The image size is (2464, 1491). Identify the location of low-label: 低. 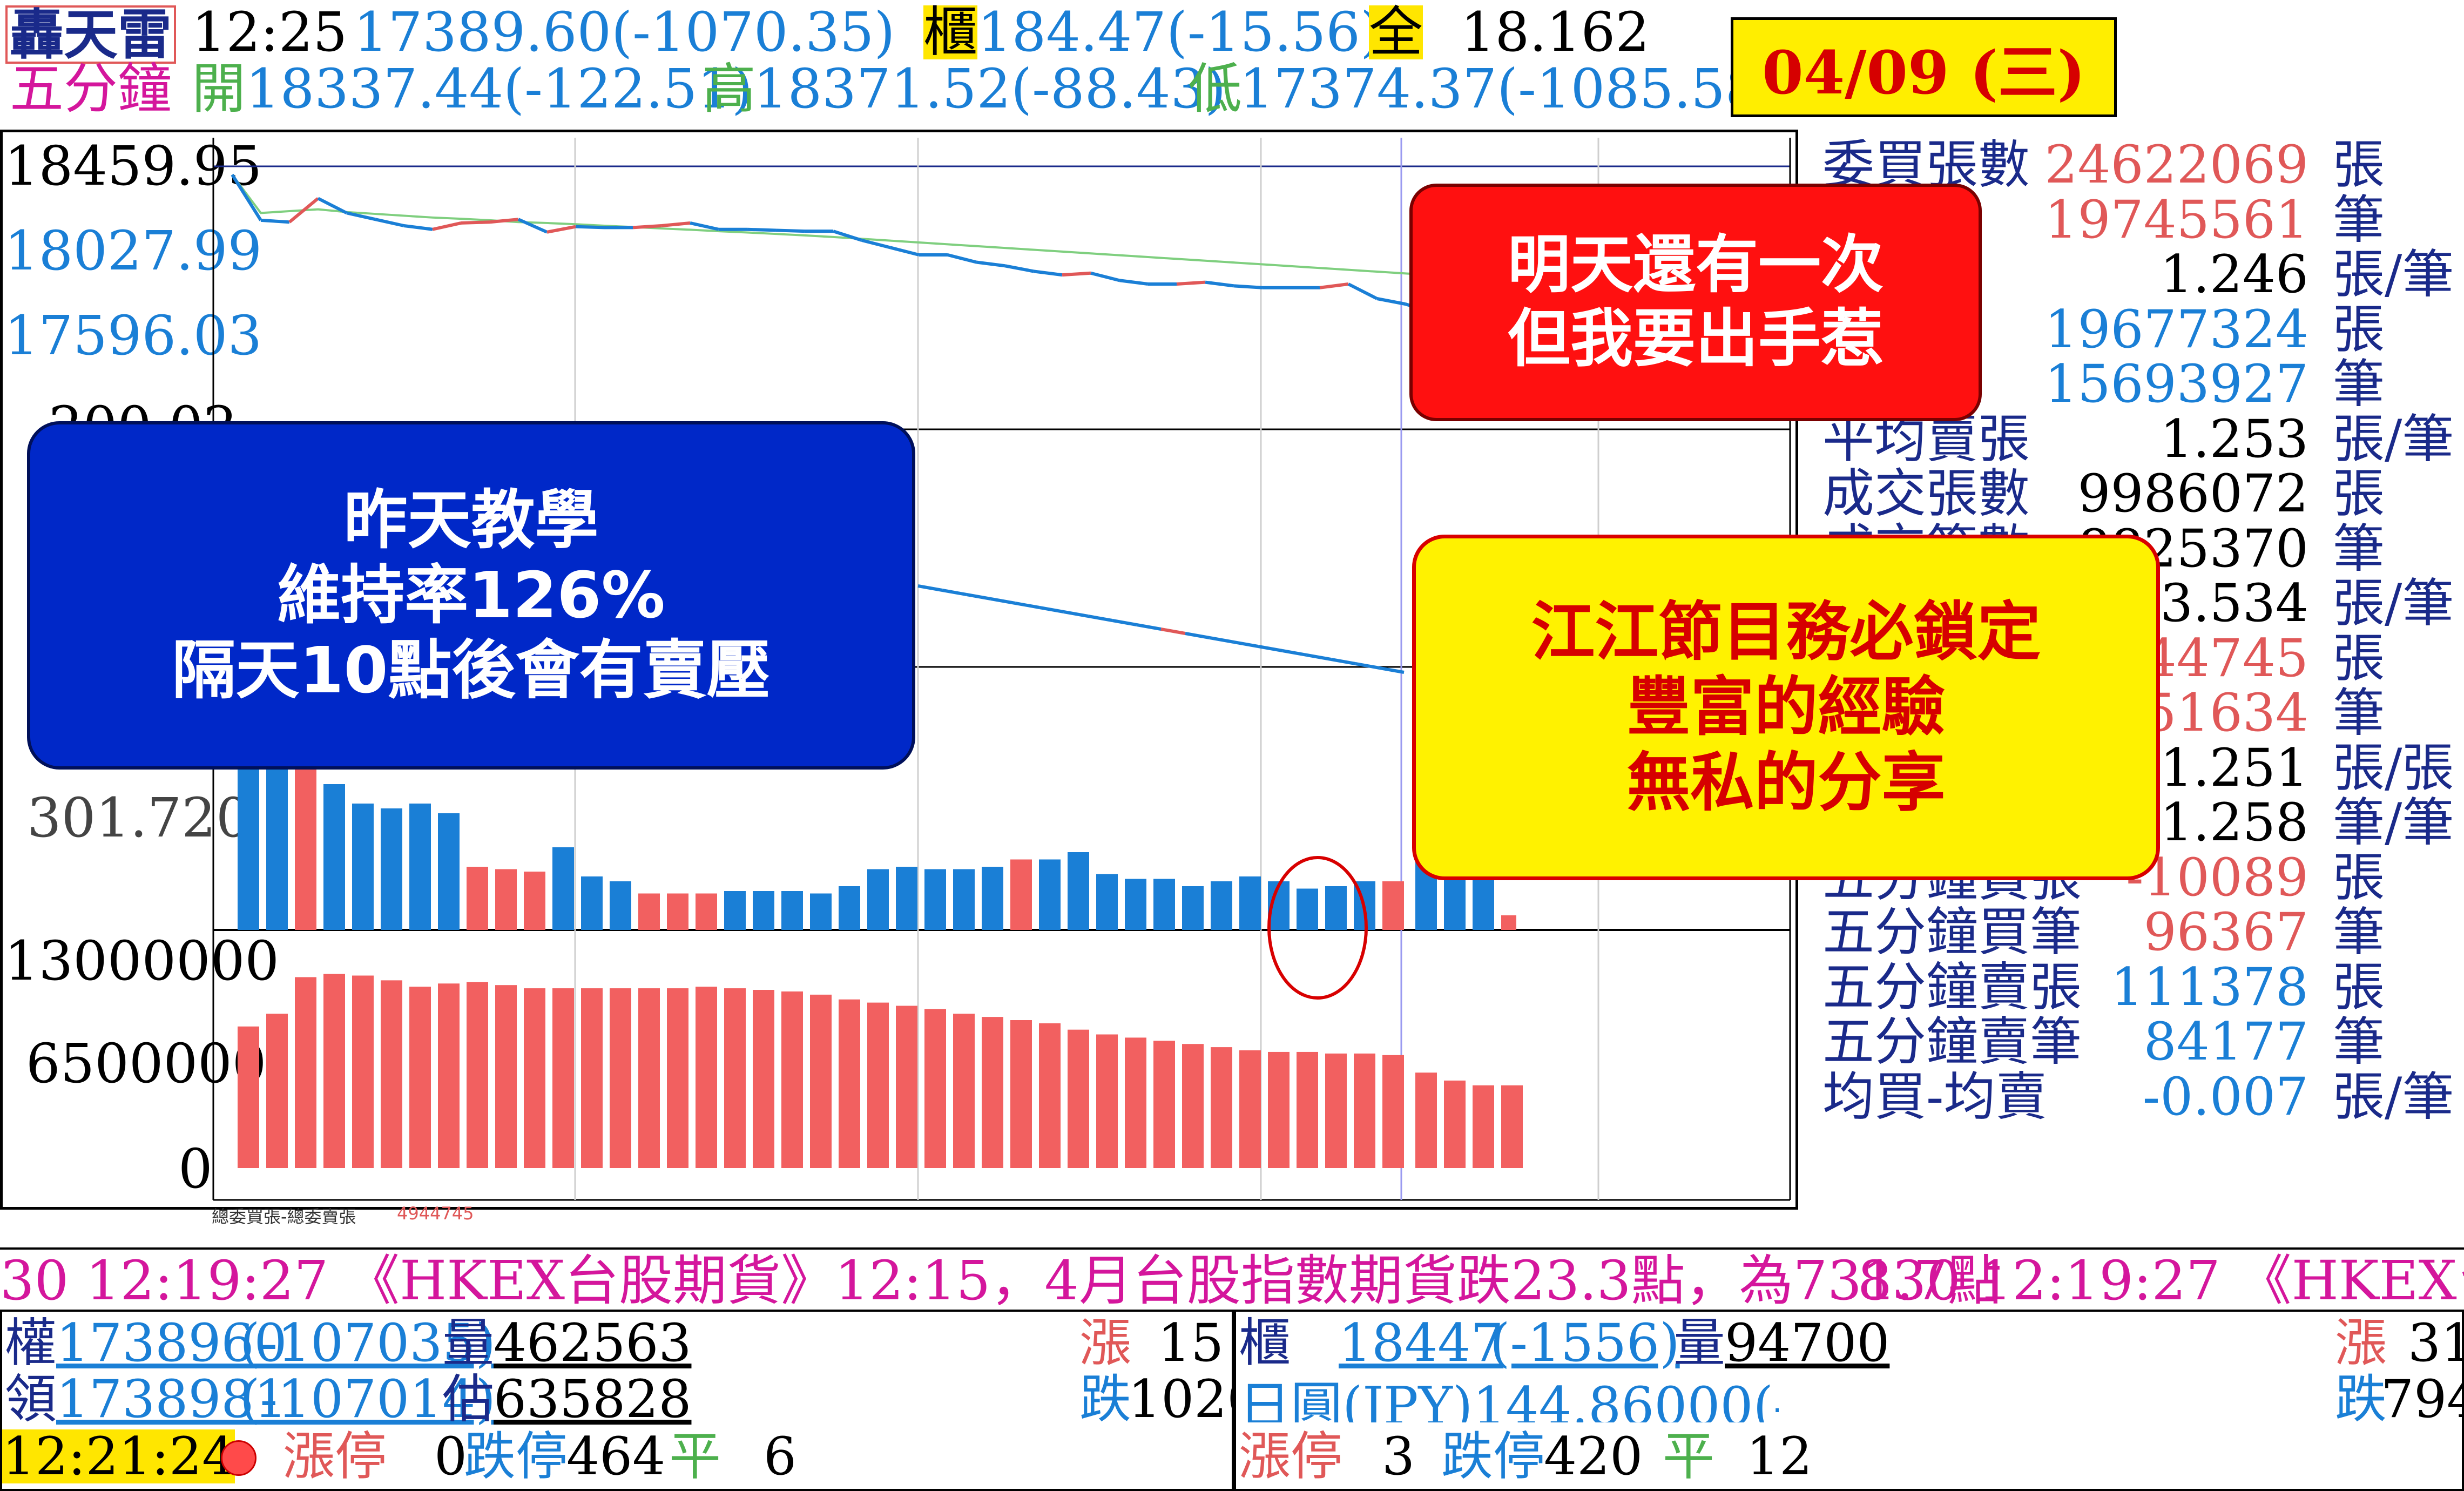
(1215, 88).